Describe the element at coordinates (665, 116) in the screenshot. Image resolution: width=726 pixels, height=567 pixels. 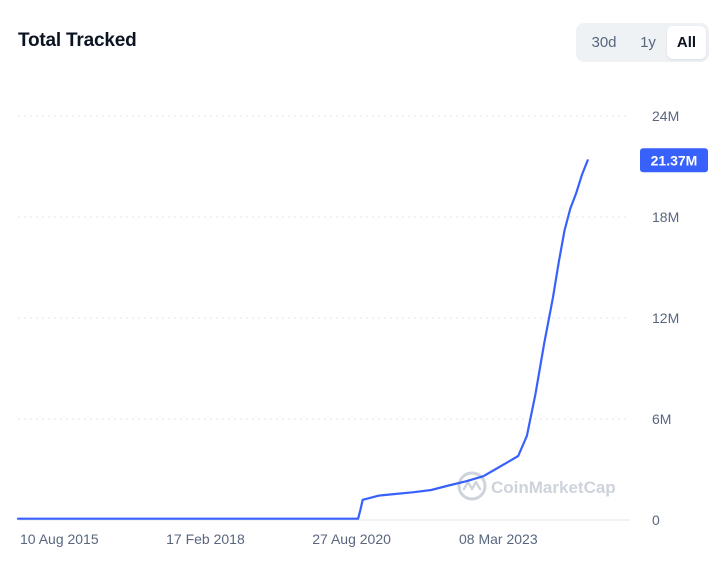
I see `y-tick-label: 24M` at that location.